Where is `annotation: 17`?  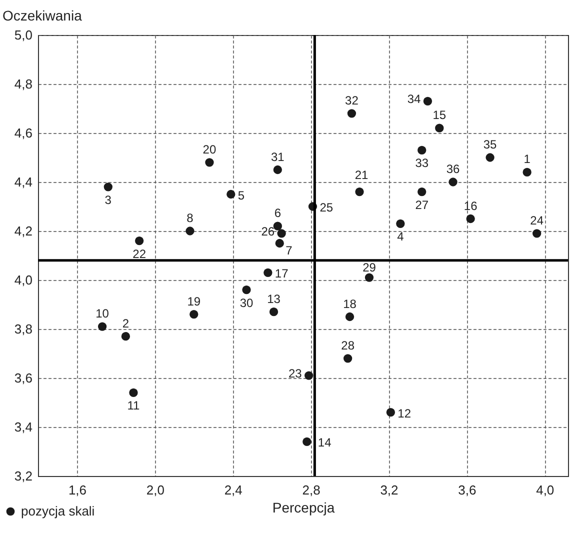 annotation: 17 is located at coordinates (281, 273).